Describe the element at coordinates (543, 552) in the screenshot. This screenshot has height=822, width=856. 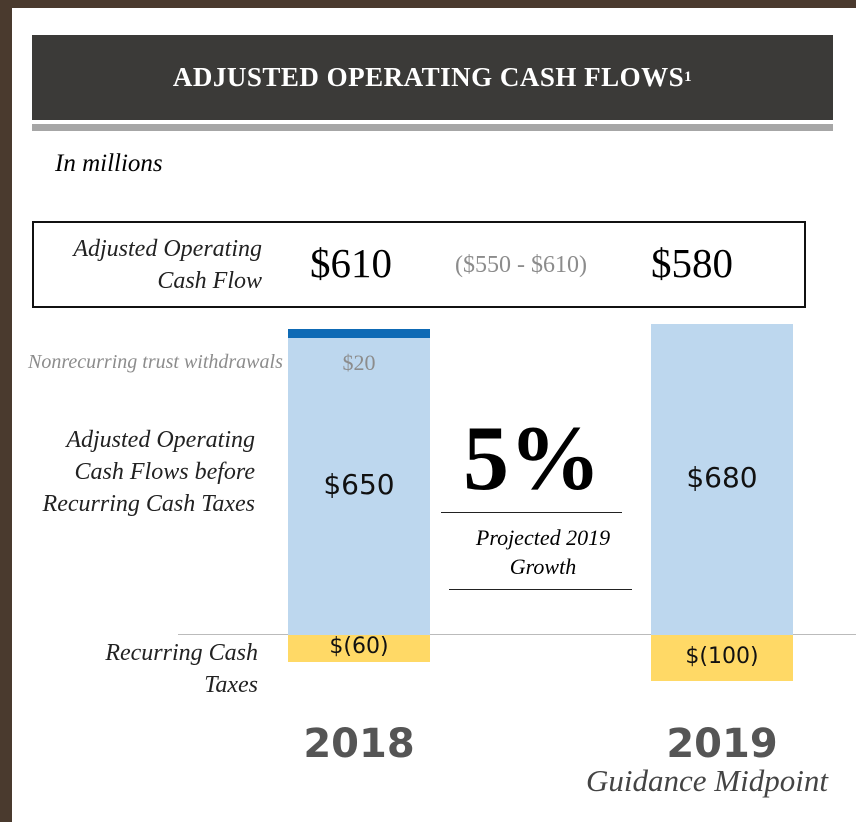
I see `growth-caption: Projected 2019 Growth` at that location.